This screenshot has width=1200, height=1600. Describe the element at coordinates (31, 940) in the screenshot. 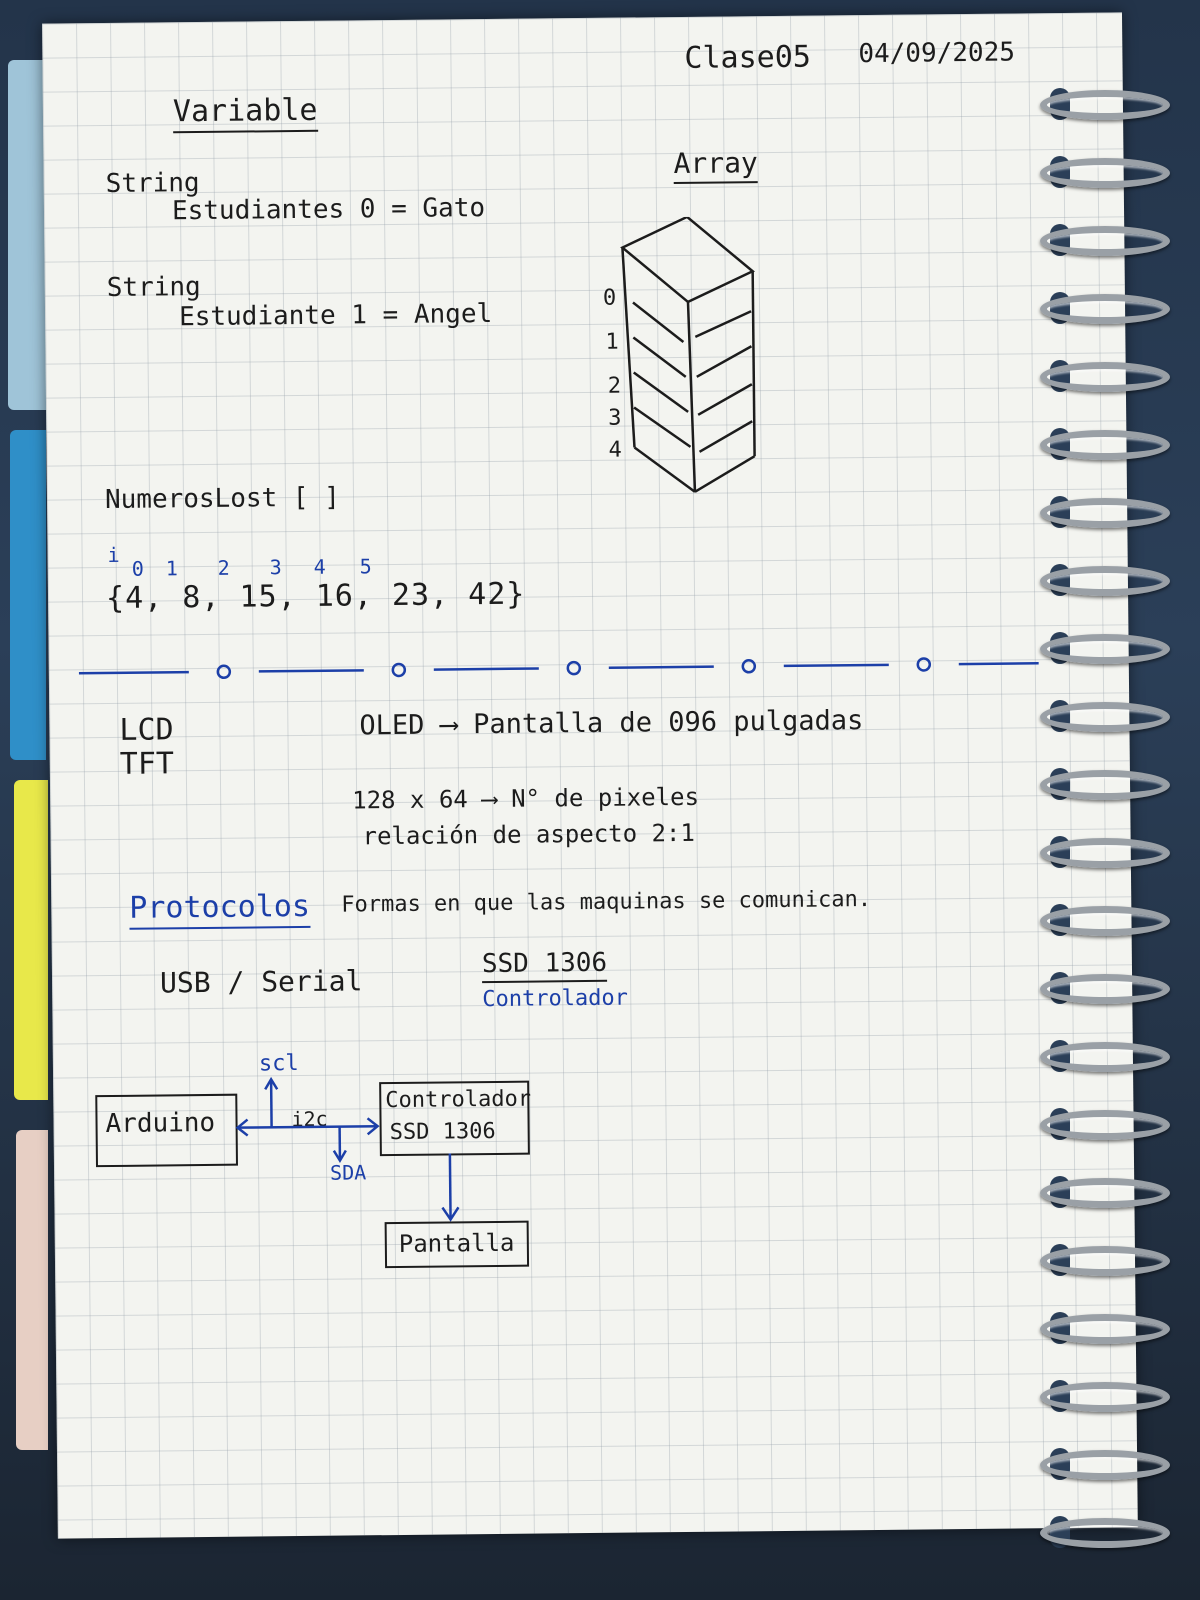

I see `divider-tab-yellow` at that location.